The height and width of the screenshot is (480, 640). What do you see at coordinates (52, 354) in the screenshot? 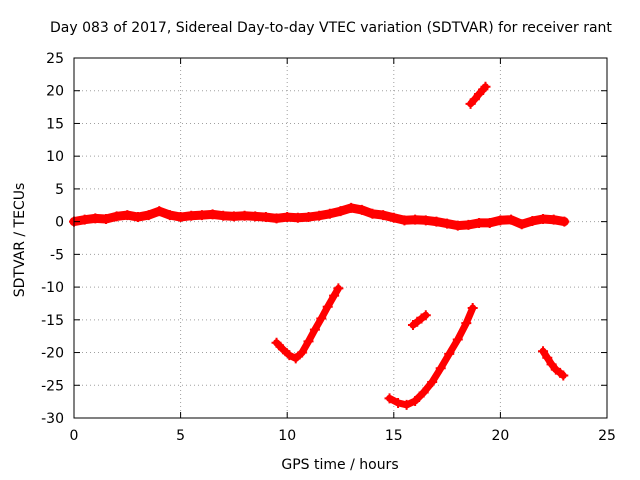
I see `y-tick-label: -20` at bounding box center [52, 354].